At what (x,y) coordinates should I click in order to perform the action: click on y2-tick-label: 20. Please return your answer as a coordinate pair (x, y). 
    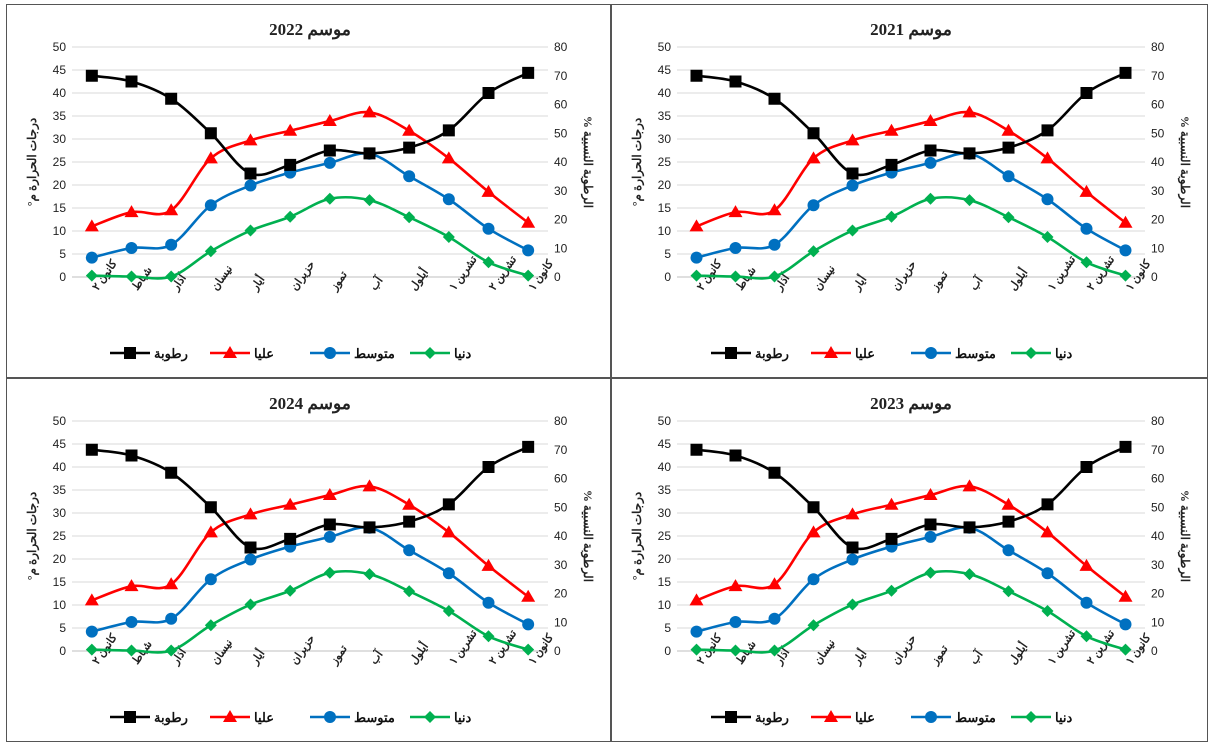
    Looking at the image, I should click on (561, 220).